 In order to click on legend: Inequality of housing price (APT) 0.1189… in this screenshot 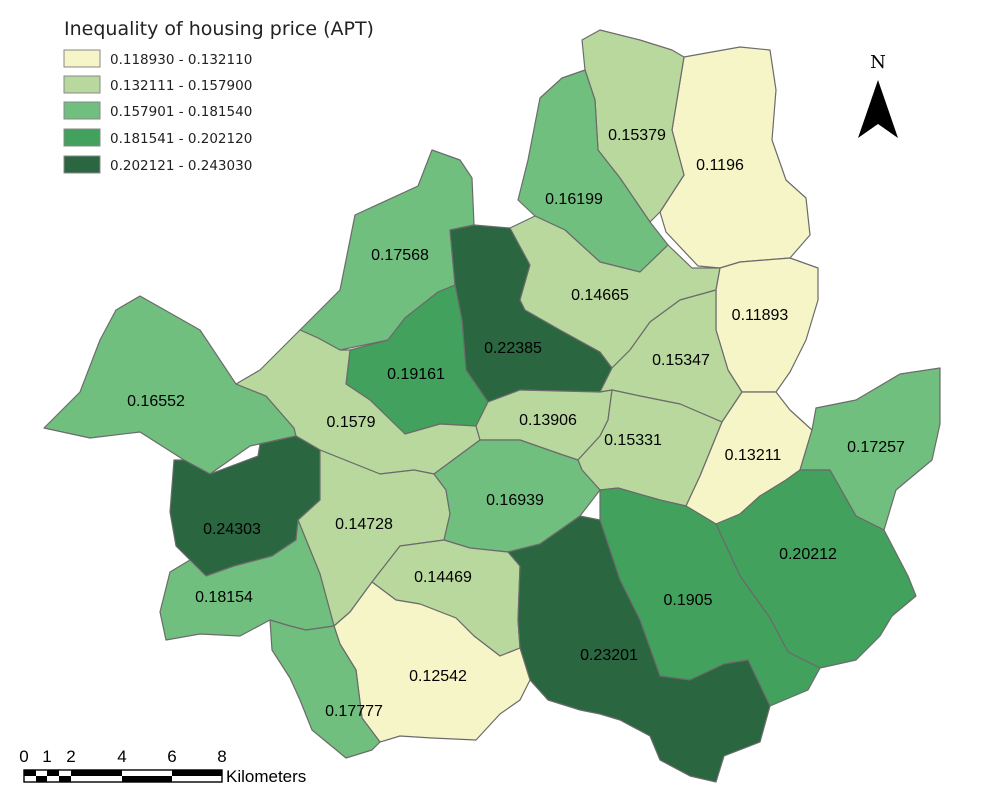, I will do `click(218, 96)`.